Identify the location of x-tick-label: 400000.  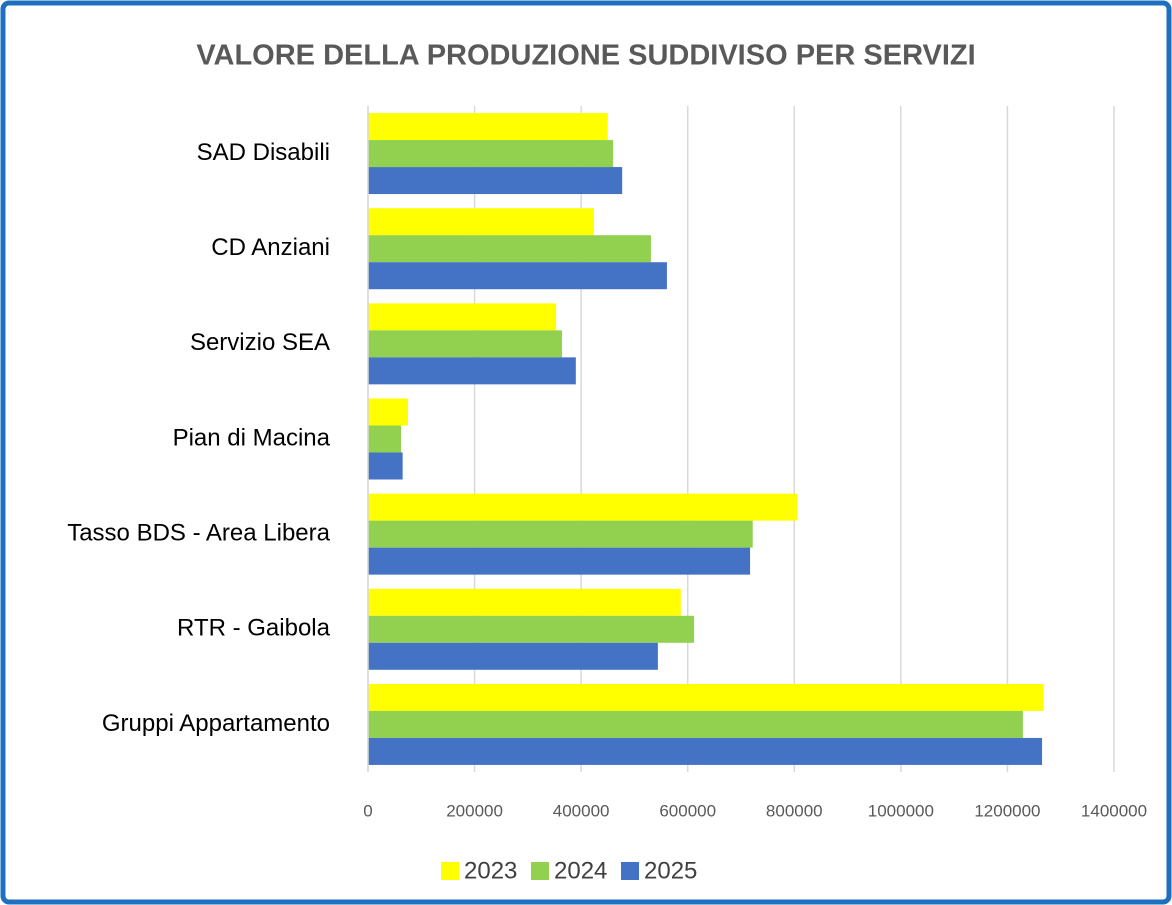
(581, 810).